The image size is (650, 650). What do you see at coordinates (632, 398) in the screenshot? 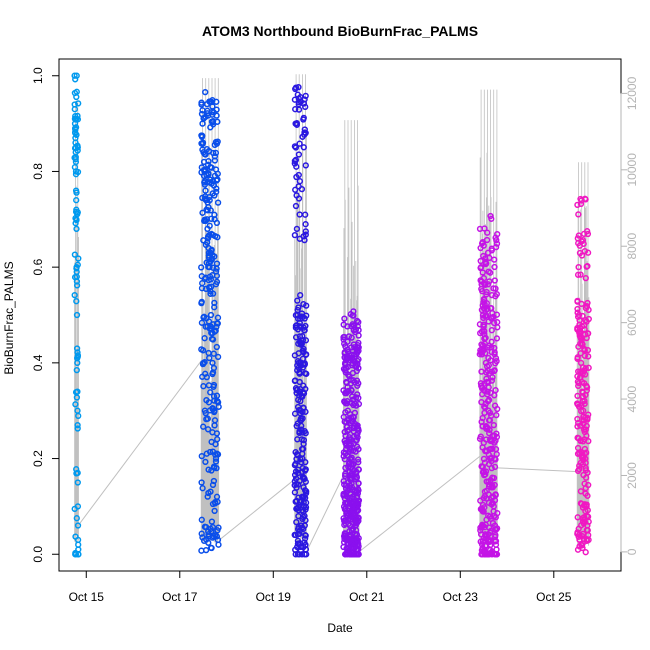
I see `right-tick-label: 4000` at bounding box center [632, 398].